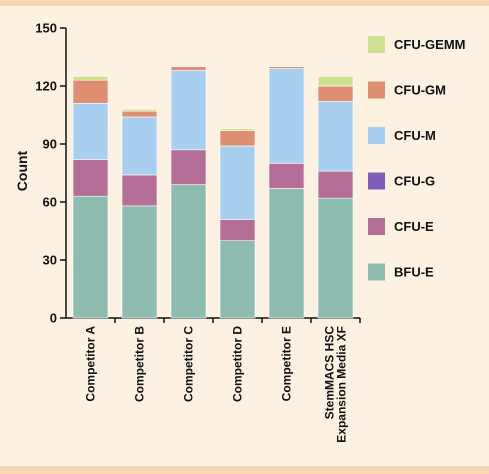 This screenshot has height=474, width=489. Describe the element at coordinates (430, 44) in the screenshot. I see `legend-label: CFU-GEMM` at that location.